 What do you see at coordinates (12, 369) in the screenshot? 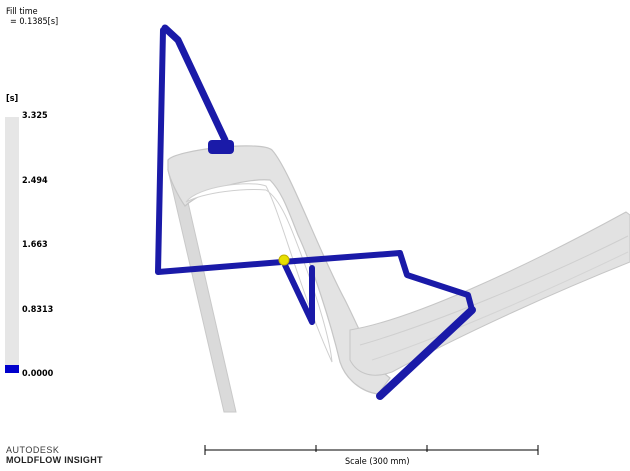
I see `legend-fill-indicator` at bounding box center [12, 369].